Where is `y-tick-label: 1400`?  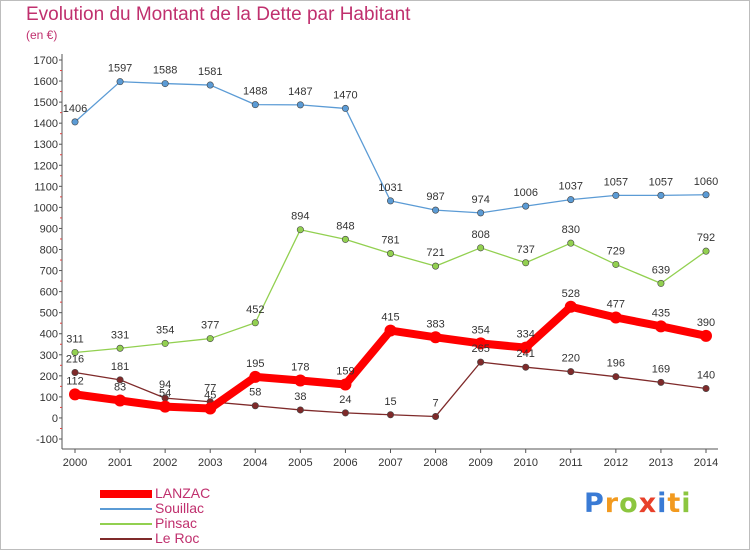 y-tick-label: 1400 is located at coordinates (46, 124).